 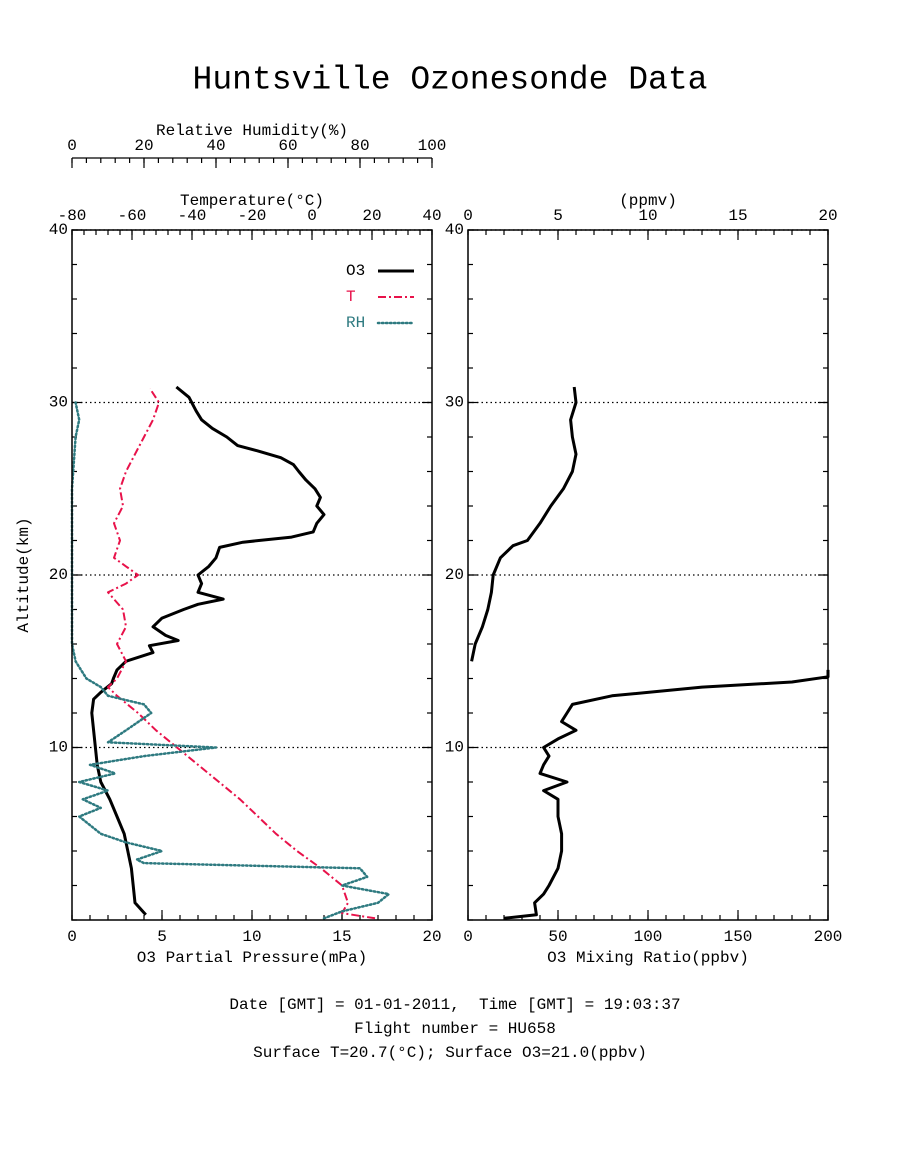 I want to click on x2-axis-title: (ppmv), so click(x=648, y=201).